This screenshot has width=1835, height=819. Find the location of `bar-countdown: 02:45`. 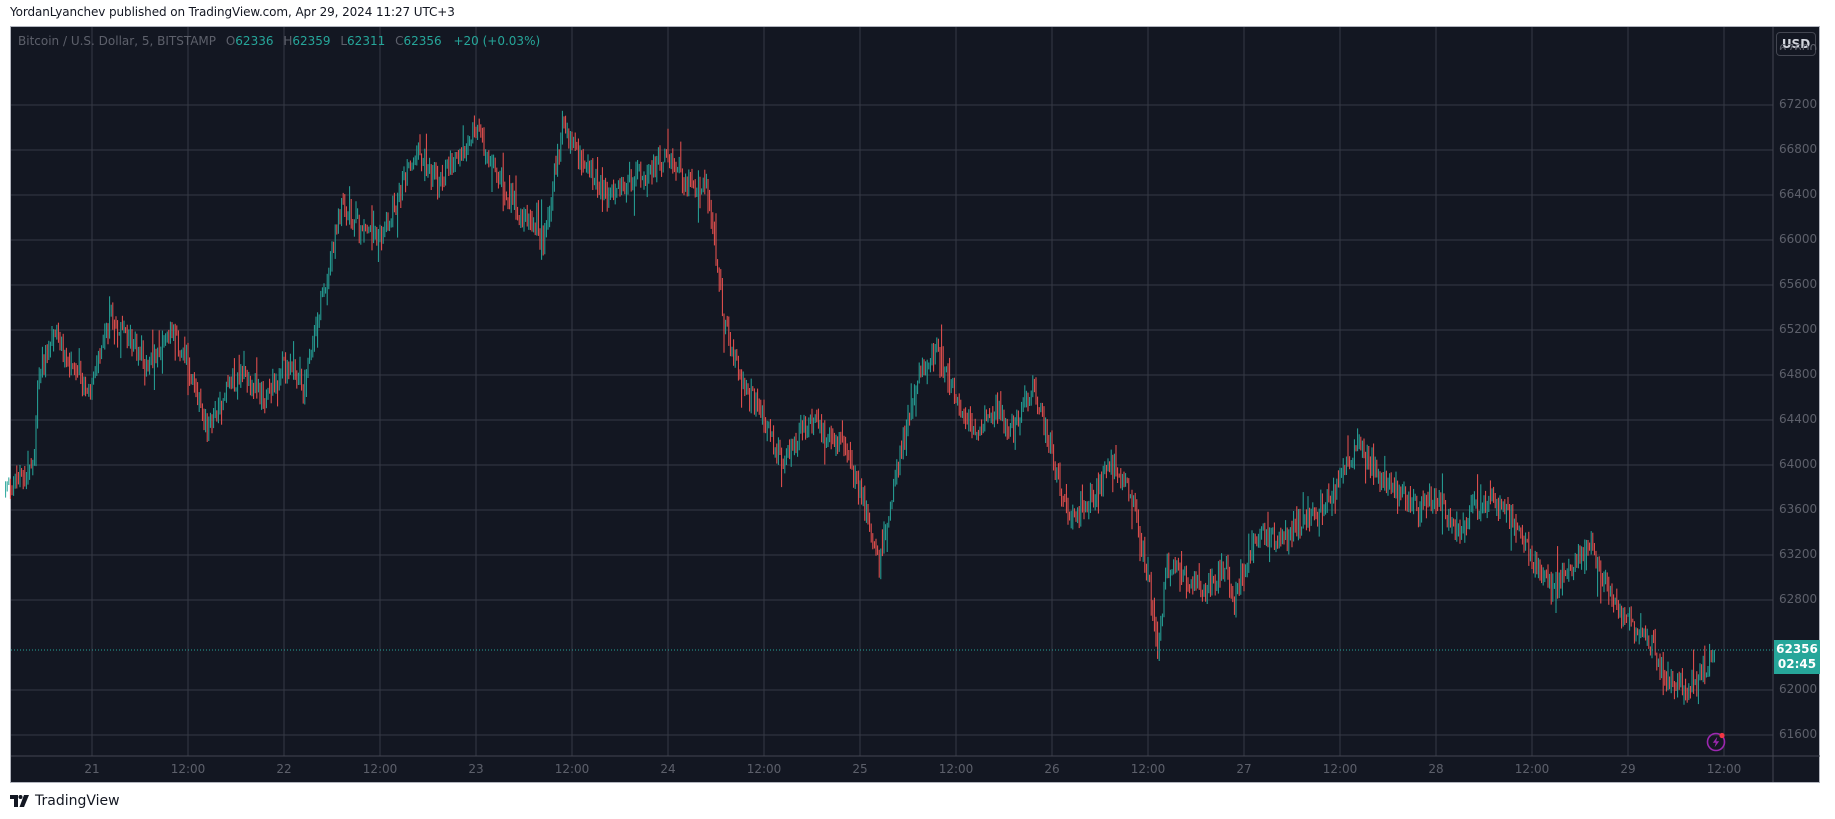

bar-countdown: 02:45 is located at coordinates (1797, 664).